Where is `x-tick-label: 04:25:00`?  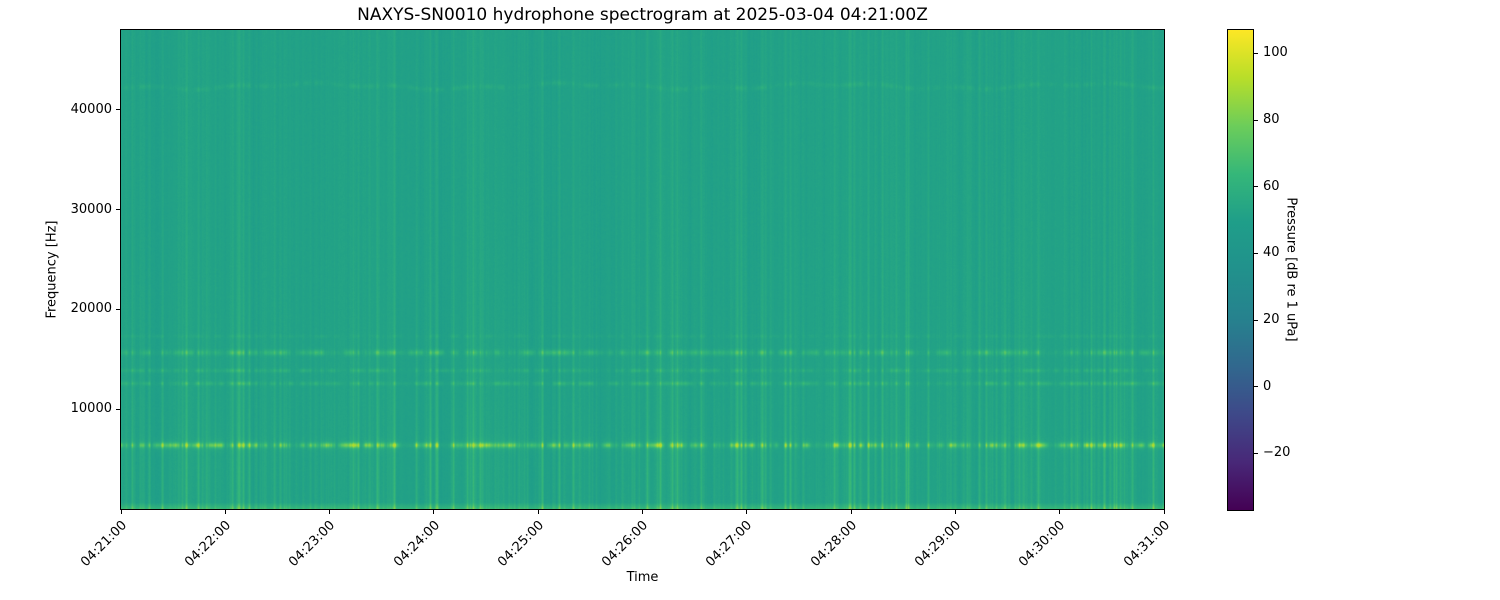
x-tick-label: 04:25:00 is located at coordinates (520, 544).